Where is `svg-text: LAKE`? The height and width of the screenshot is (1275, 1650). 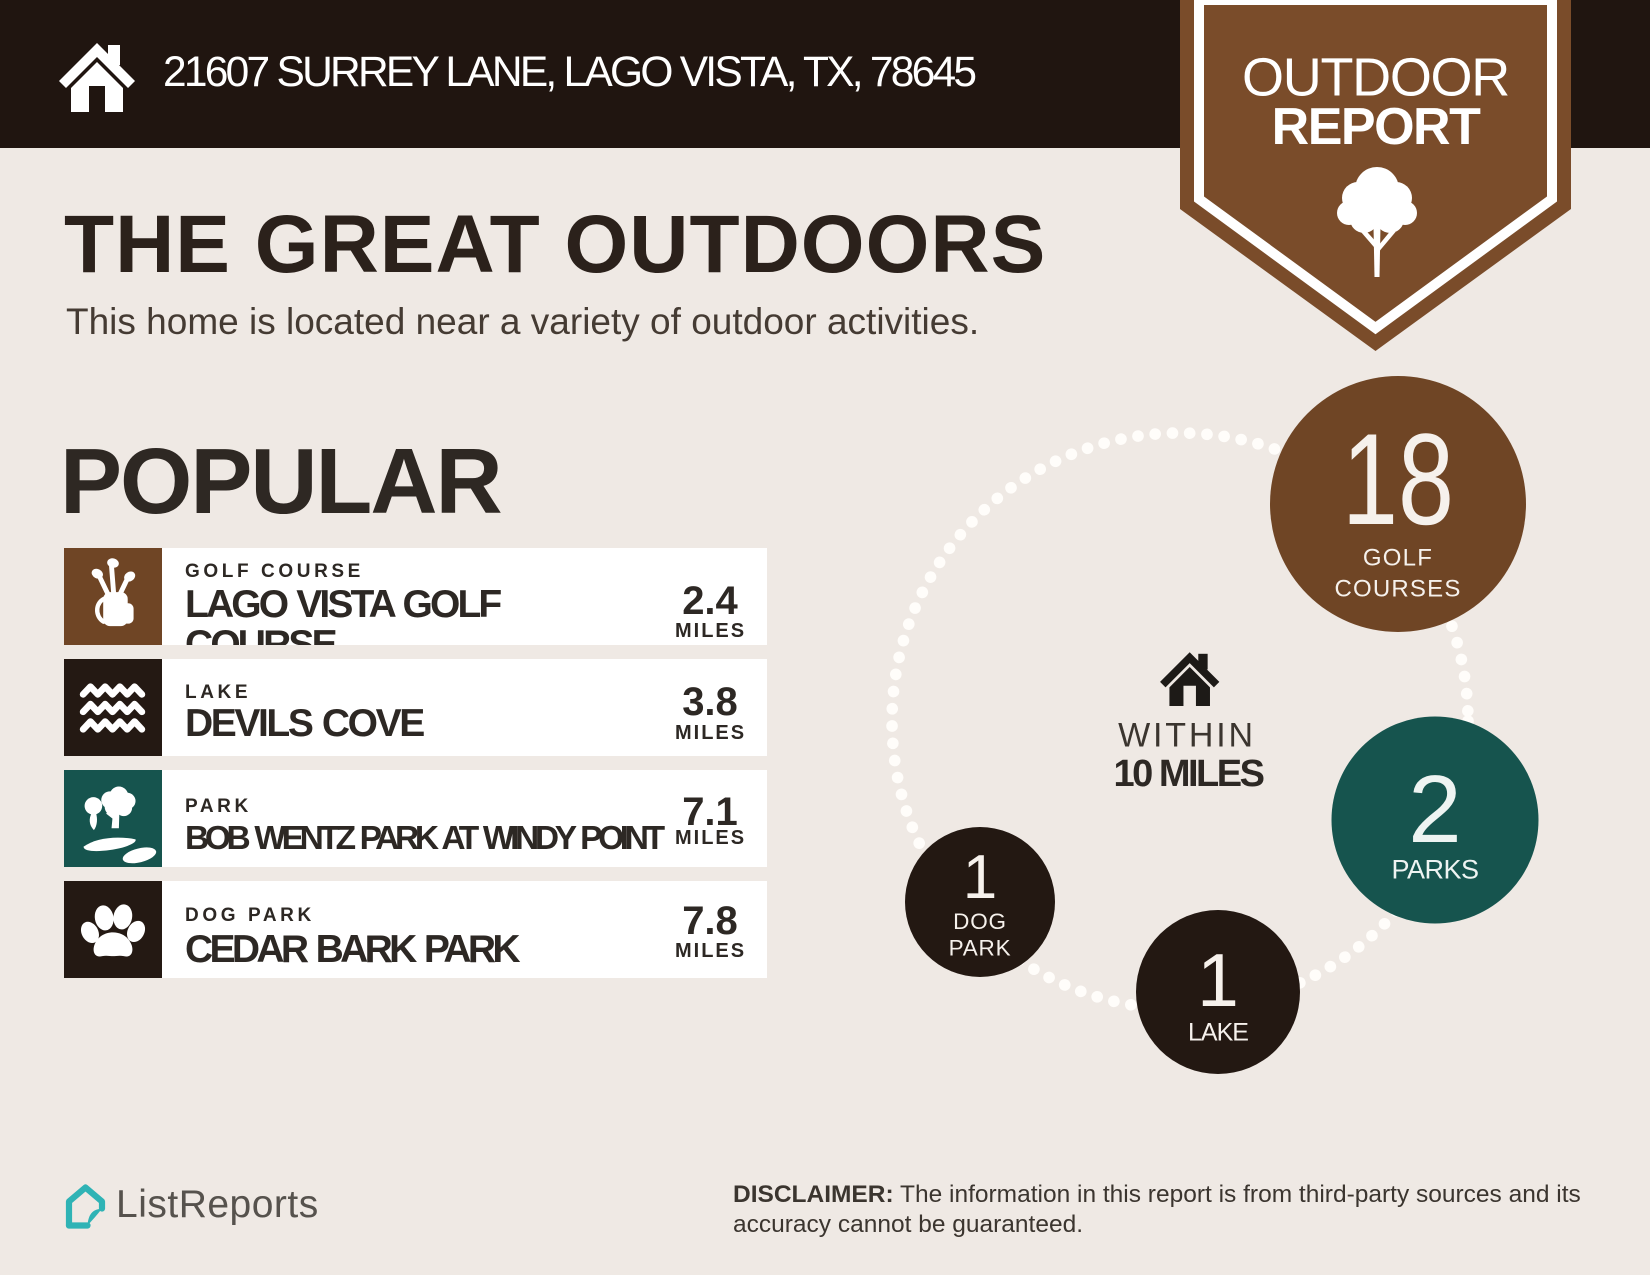
svg-text: LAKE is located at coordinates (1218, 1033).